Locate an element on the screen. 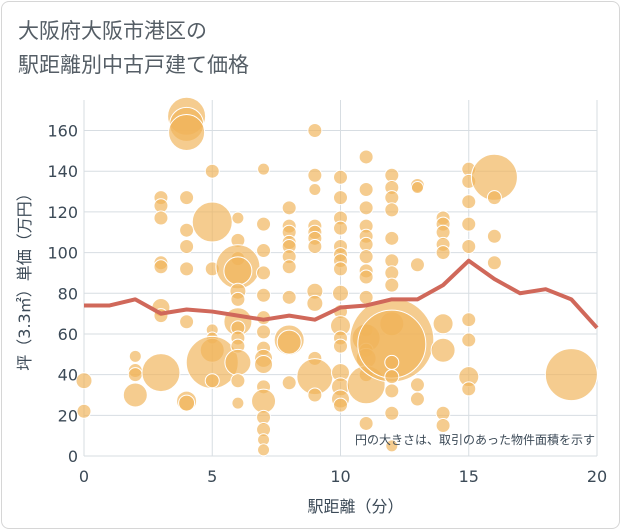  chart-title-line1: 大阪府大阪市港区の is located at coordinates (112, 31).